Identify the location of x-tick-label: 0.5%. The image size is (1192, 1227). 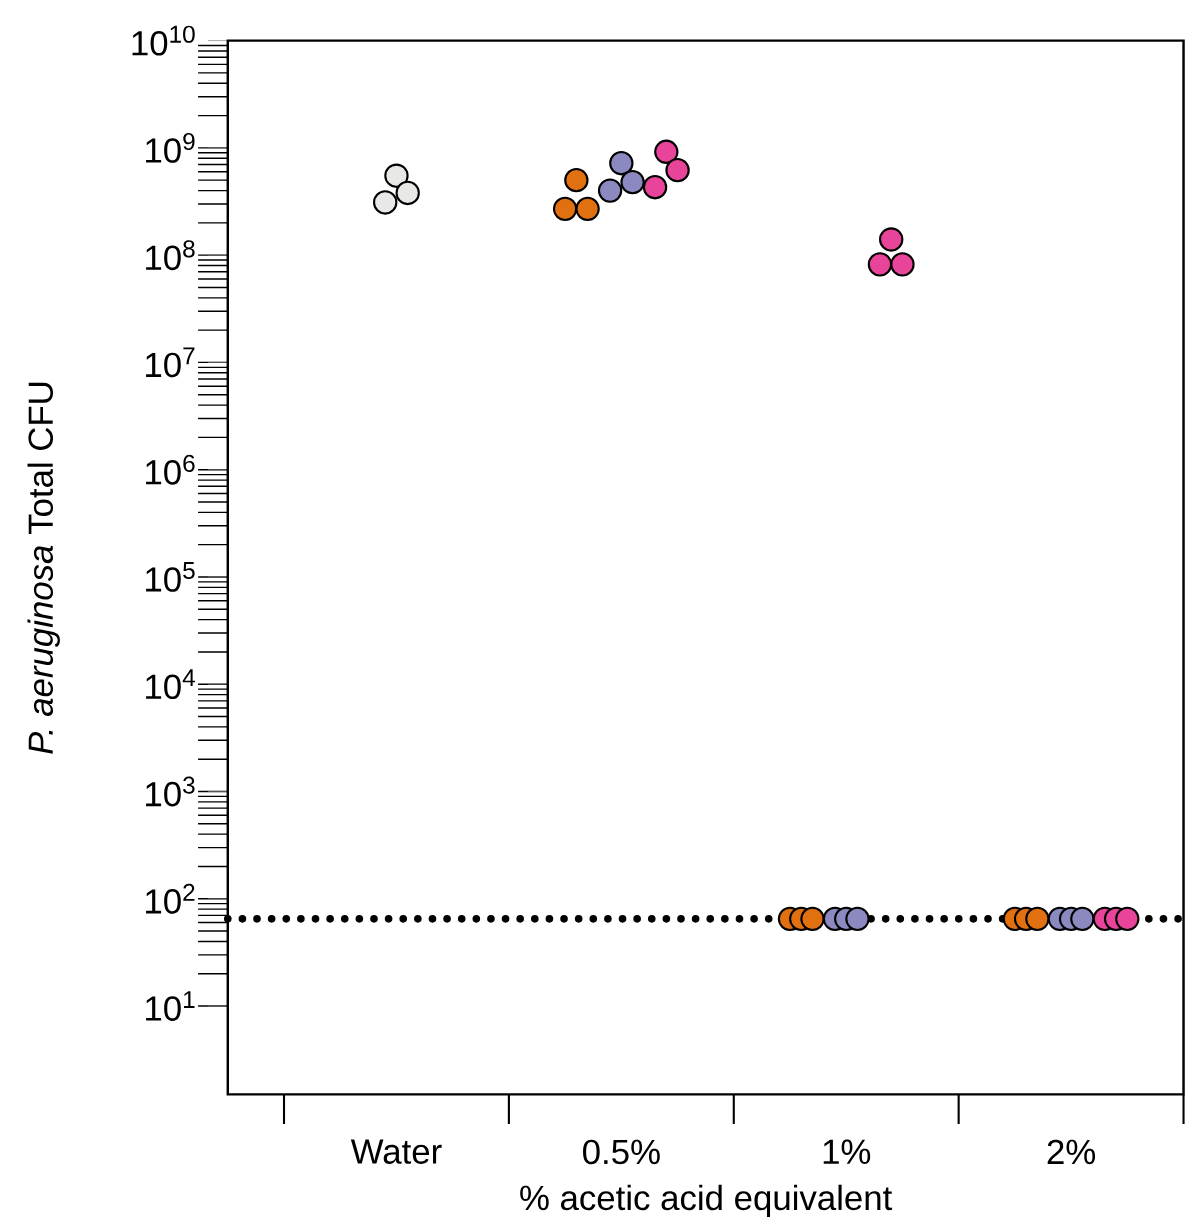
(621, 1152).